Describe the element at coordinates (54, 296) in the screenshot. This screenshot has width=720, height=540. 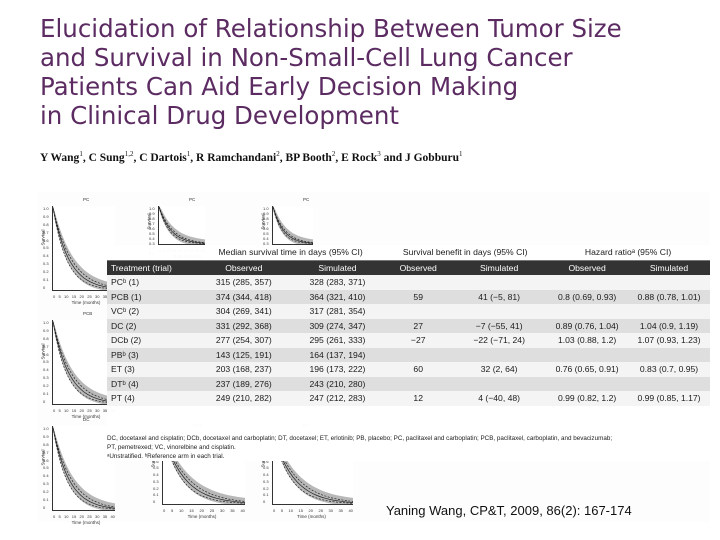
I see `km-x-tick: 0` at that location.